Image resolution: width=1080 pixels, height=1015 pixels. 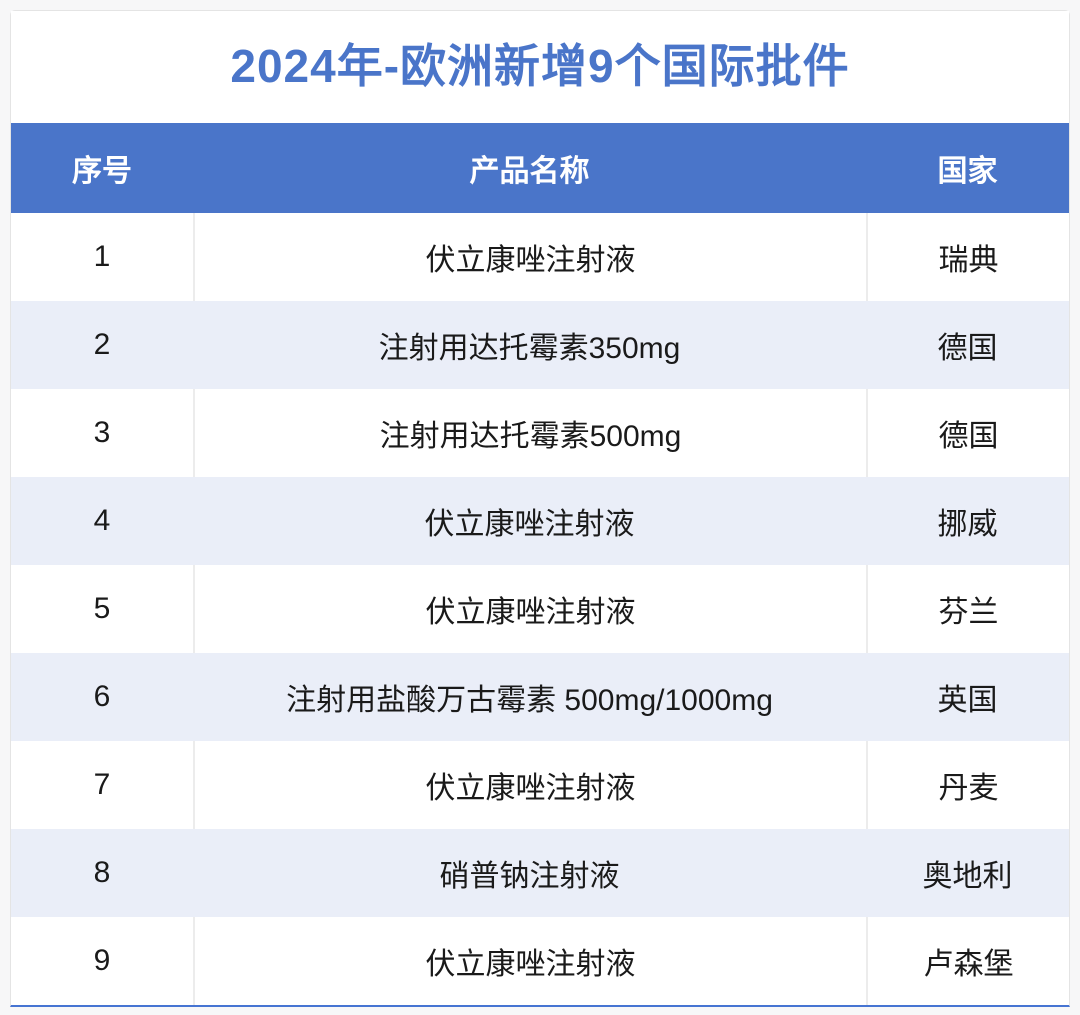 What do you see at coordinates (102, 256) in the screenshot?
I see `cell-index: 1` at bounding box center [102, 256].